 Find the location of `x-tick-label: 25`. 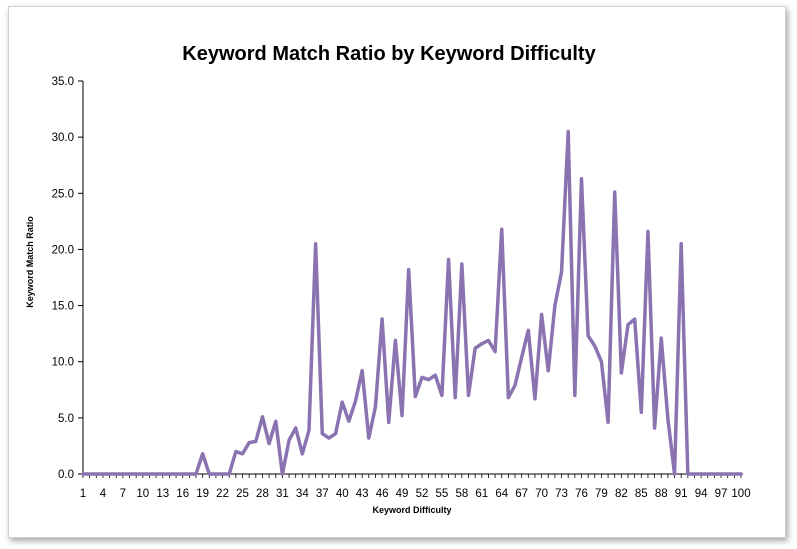

x-tick-label: 25 is located at coordinates (242, 494).